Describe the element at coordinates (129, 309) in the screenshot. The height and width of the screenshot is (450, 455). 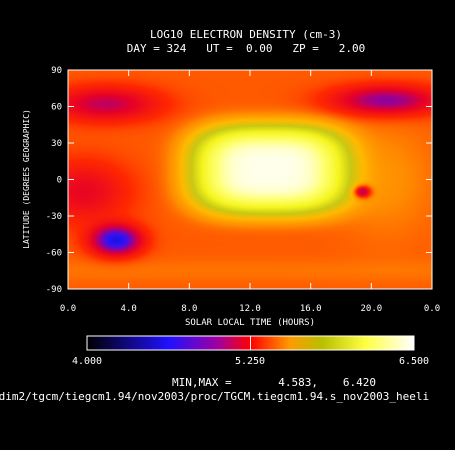
I see `x-tick-label: 4.0` at that location.